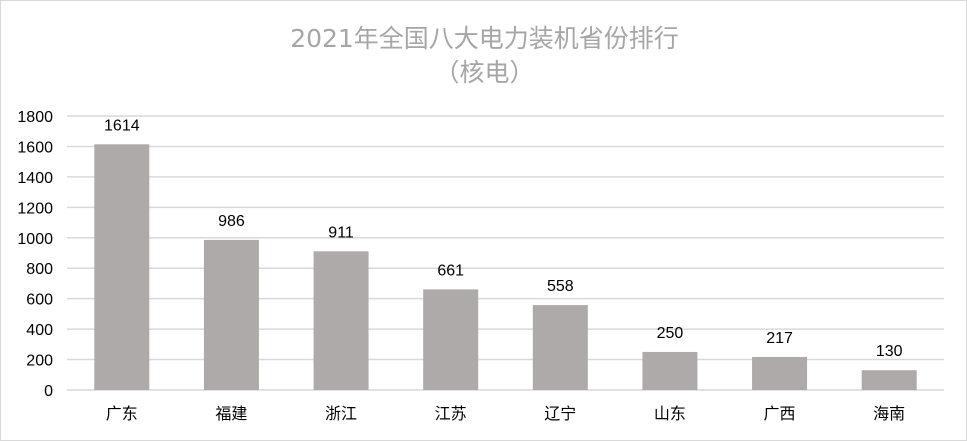 This screenshot has height=441, width=967. I want to click on y-tick-label: 800, so click(39, 269).